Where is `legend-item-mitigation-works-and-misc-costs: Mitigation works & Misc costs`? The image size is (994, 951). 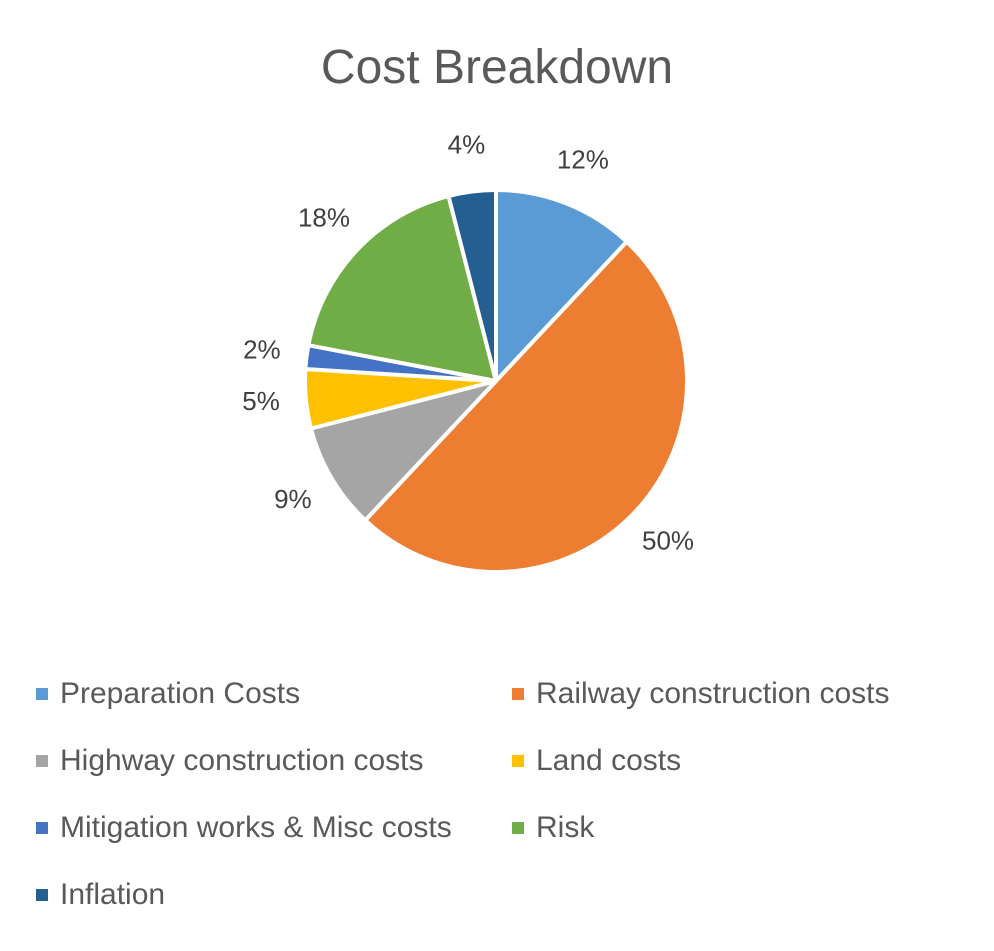
legend-item-mitigation-works-and-misc-costs: Mitigation works & Misc costs is located at coordinates (274, 827).